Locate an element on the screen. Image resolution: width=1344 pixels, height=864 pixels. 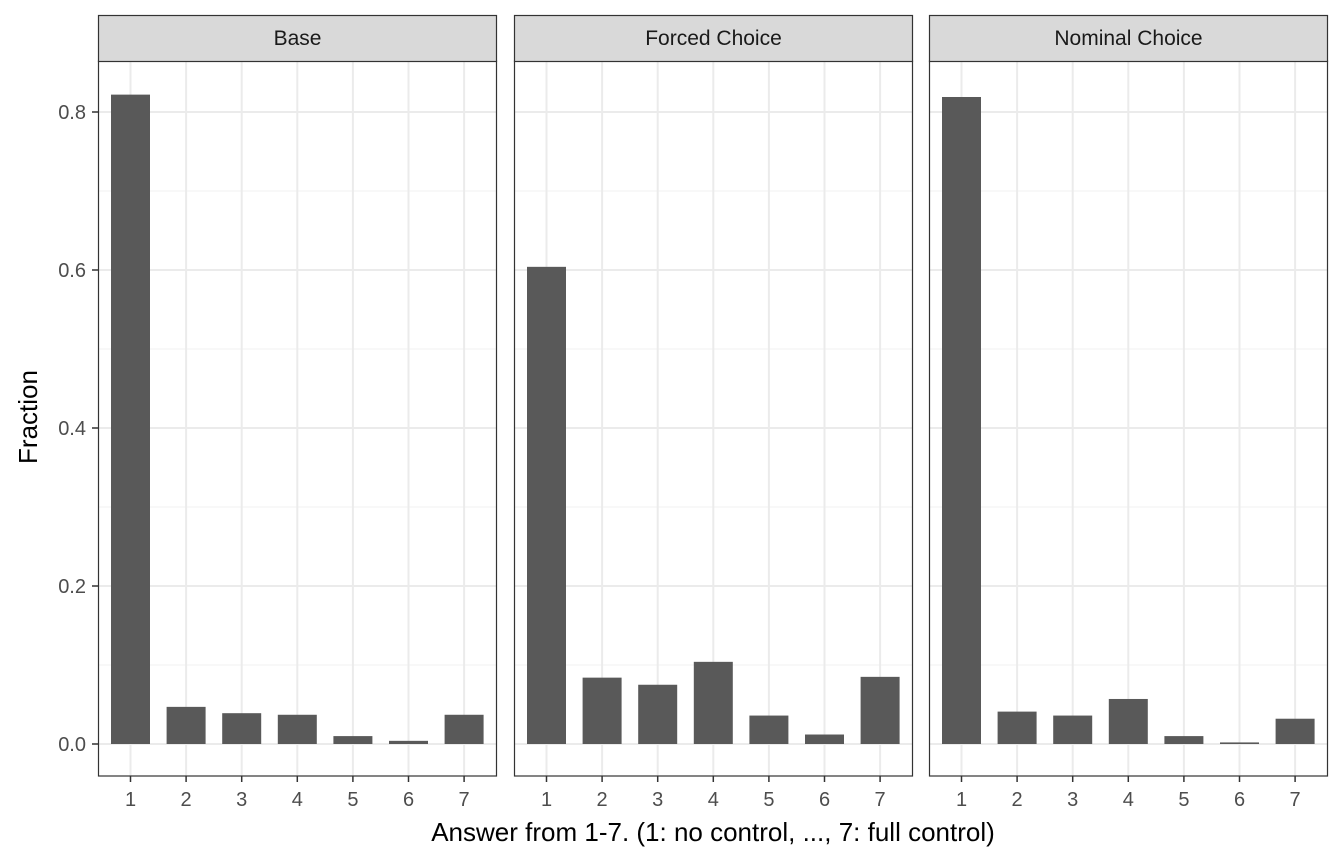
facet-strip-label: Base is located at coordinates (298, 38).